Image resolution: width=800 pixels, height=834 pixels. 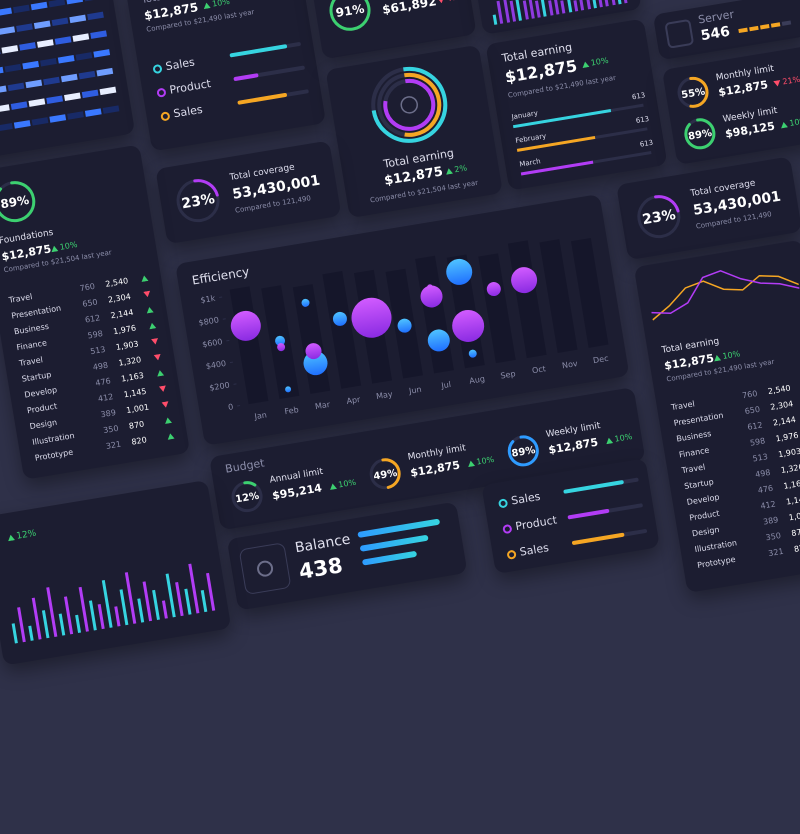 I want to click on row-count: 321, so click(x=776, y=552).